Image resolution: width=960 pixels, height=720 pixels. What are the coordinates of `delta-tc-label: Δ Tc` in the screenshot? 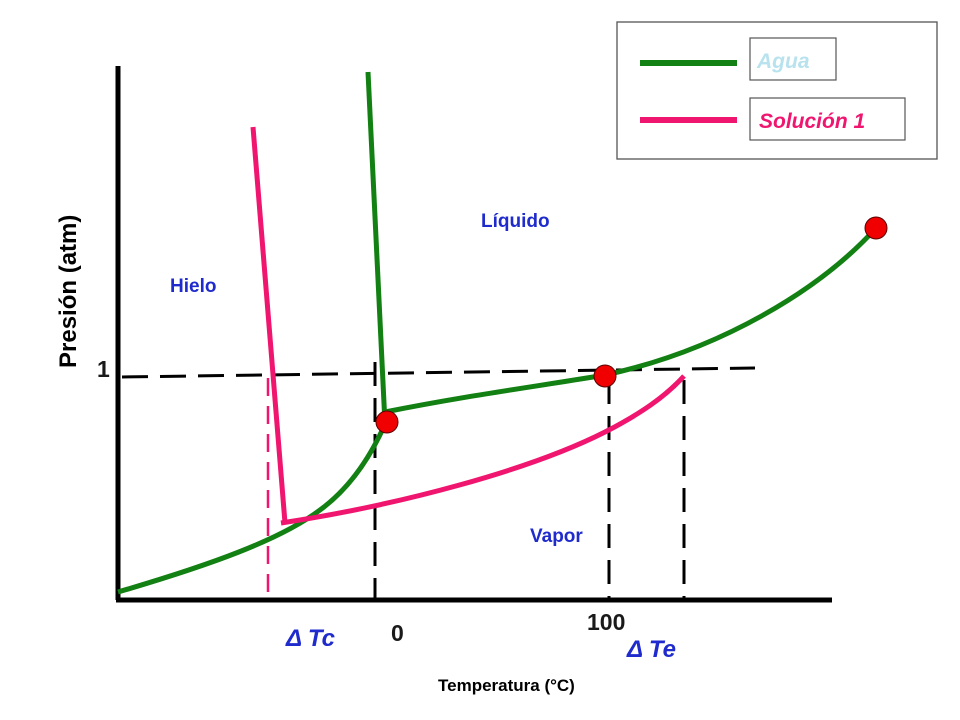 It's located at (310, 638).